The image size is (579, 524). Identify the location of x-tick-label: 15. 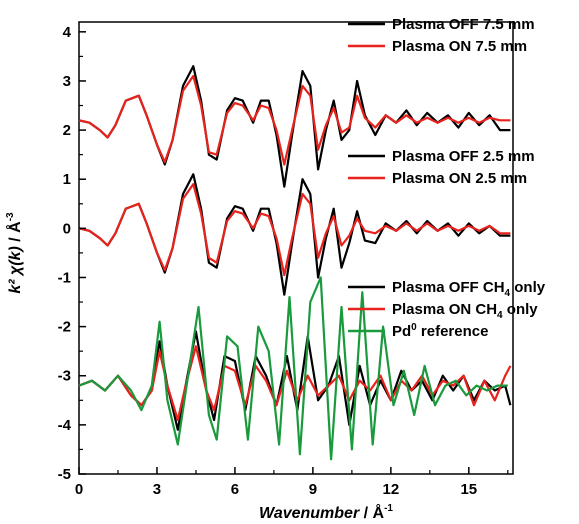
(468, 489).